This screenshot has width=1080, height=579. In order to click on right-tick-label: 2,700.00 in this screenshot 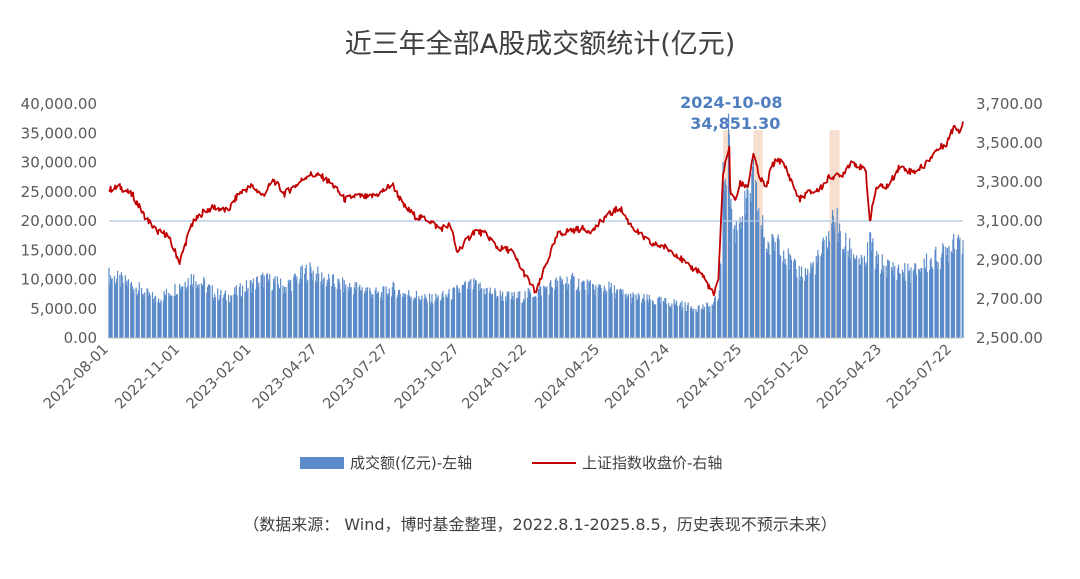, I will do `click(1009, 299)`.